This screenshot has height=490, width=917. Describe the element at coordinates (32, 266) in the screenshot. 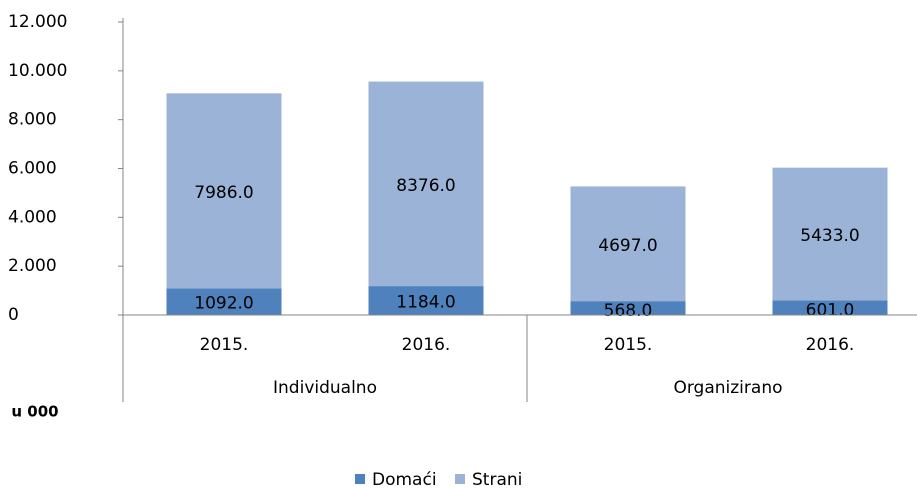

I see `y-tick-label: 2.000` at that location.